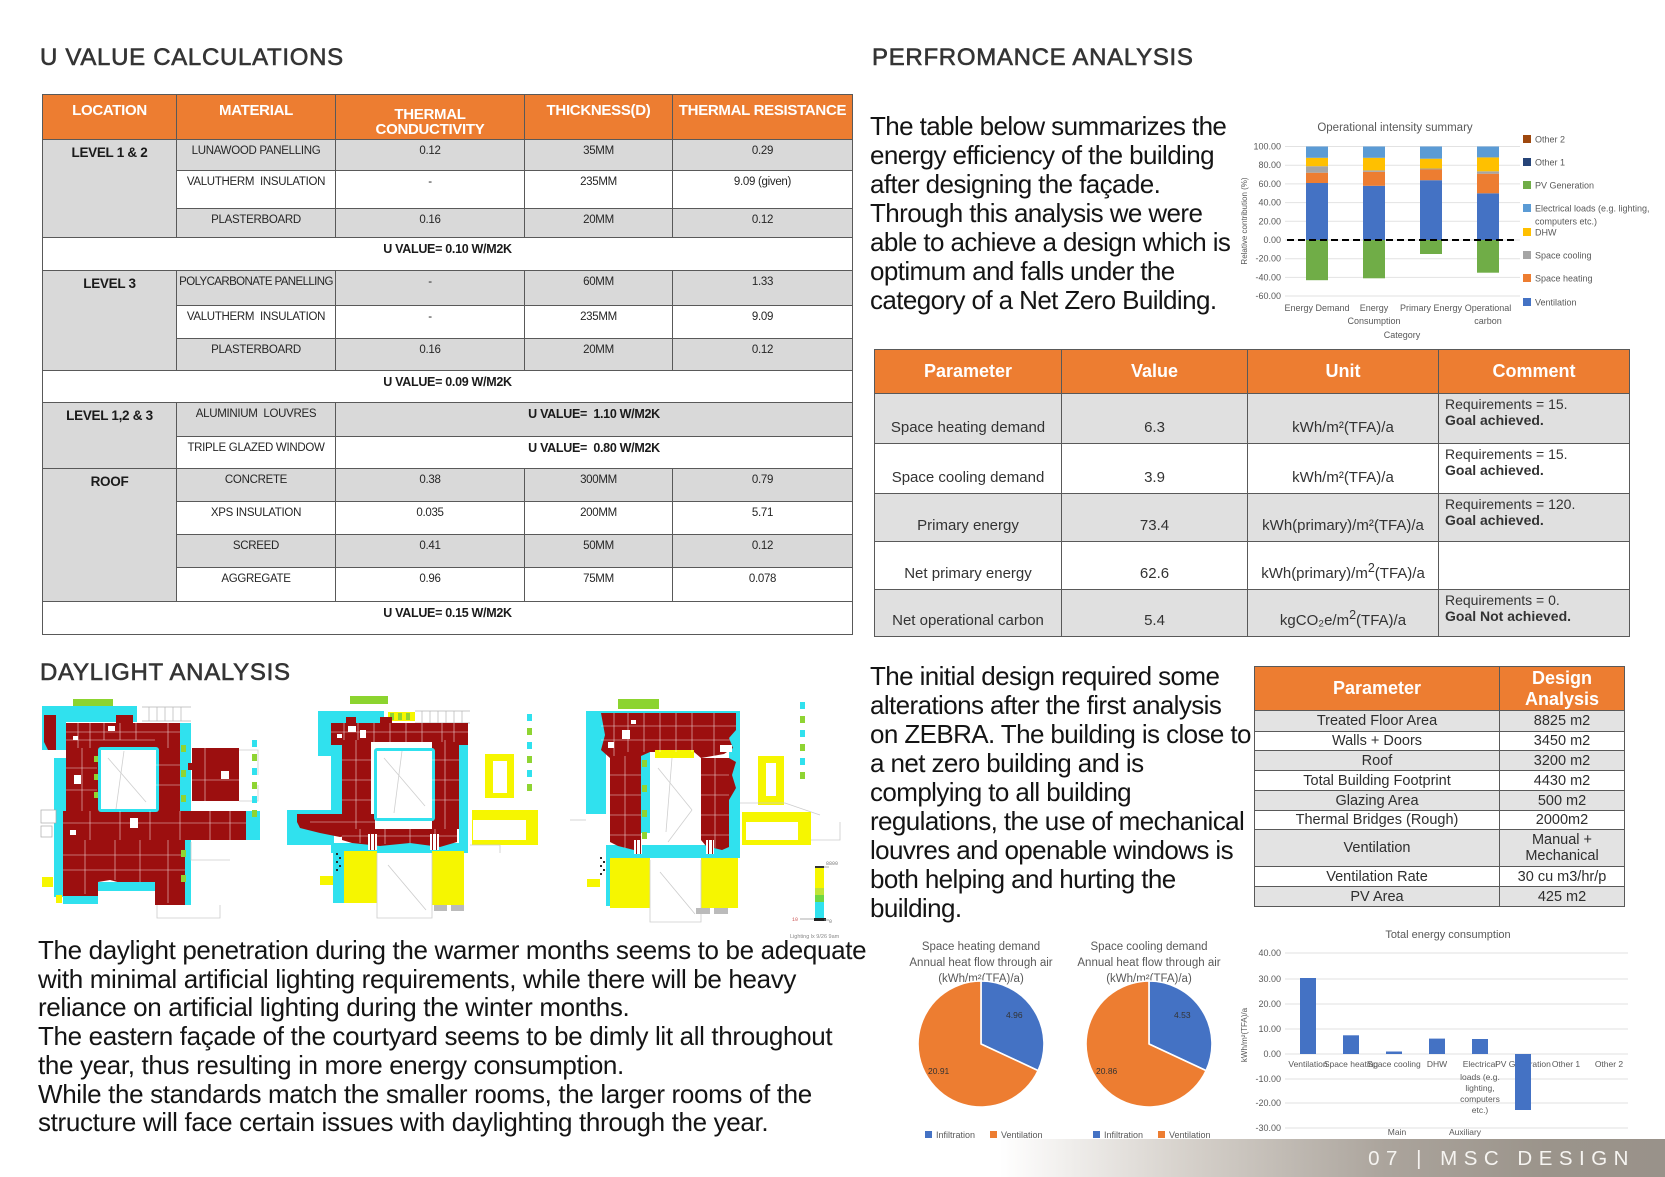 The image size is (1665, 1177). Describe the element at coordinates (1488, 321) in the screenshot. I see `svg-text: carbon` at that location.